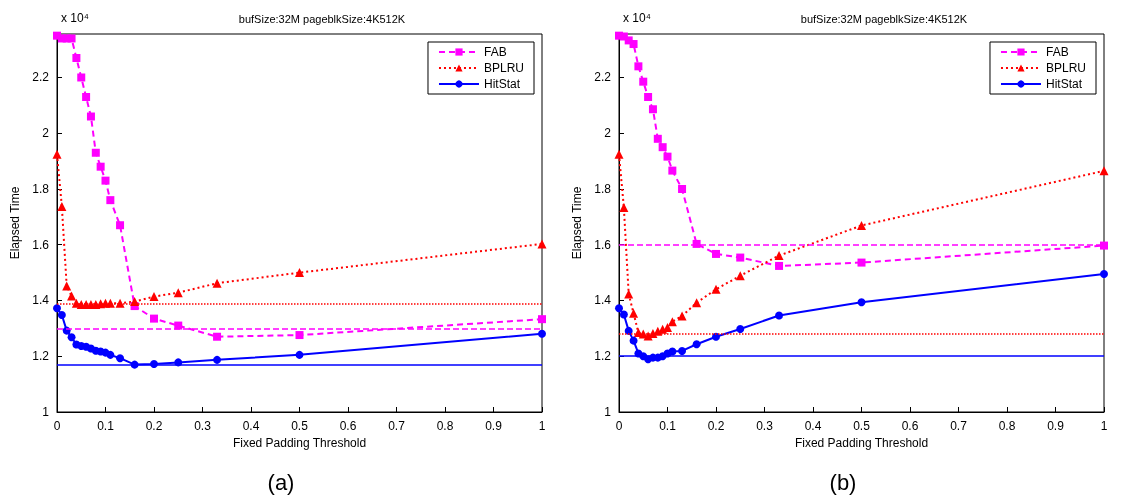  Describe the element at coordinates (843, 482) in the screenshot. I see `text: (b)` at that location.